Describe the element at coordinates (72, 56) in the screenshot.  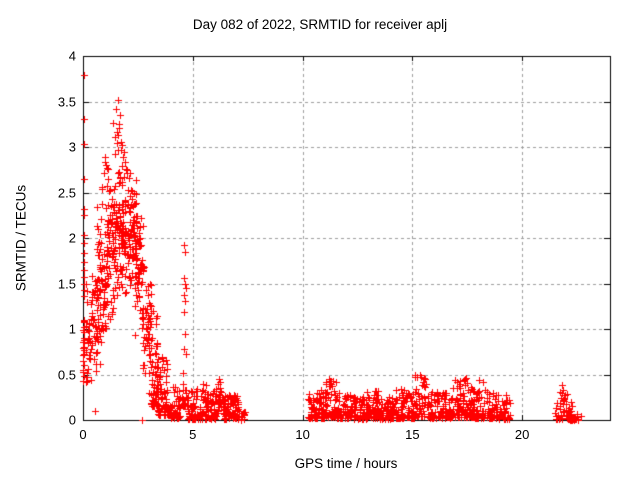
I see `y-tick-label: 4` at that location.